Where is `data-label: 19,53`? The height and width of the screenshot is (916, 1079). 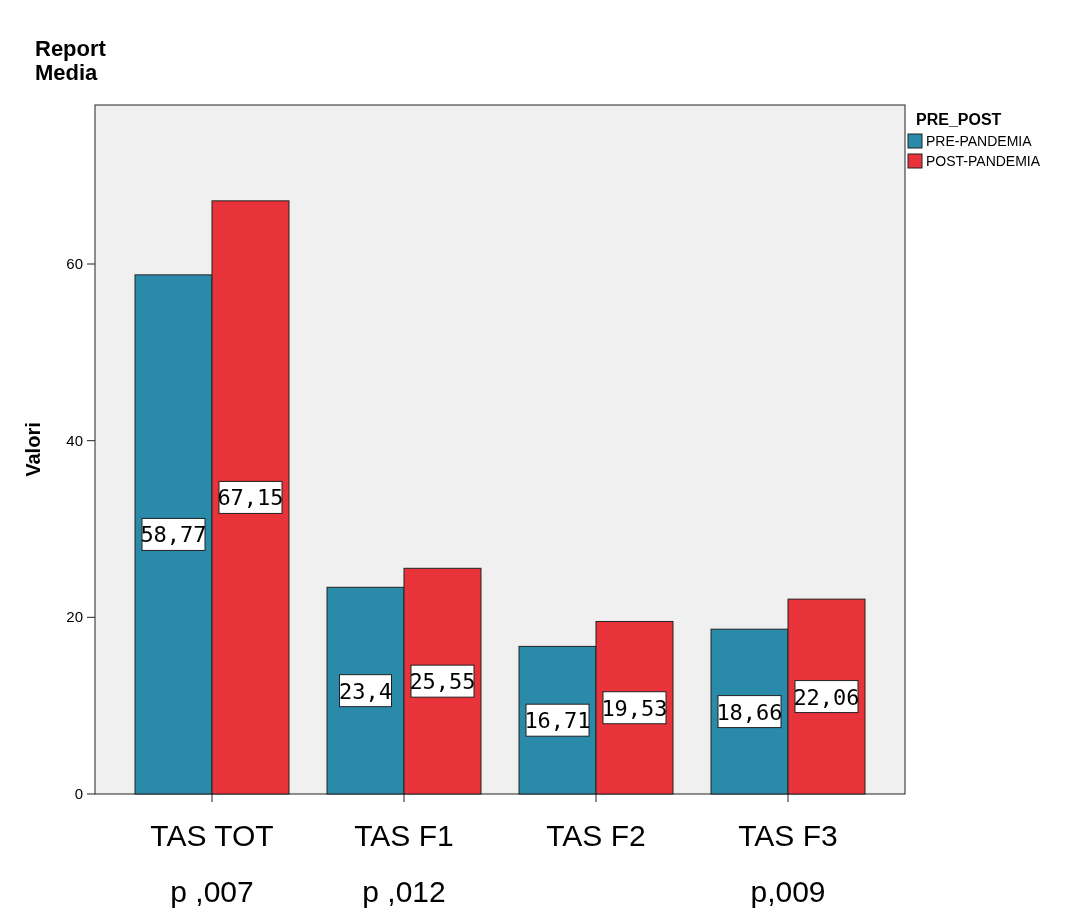
data-label: 19,53 is located at coordinates (634, 708).